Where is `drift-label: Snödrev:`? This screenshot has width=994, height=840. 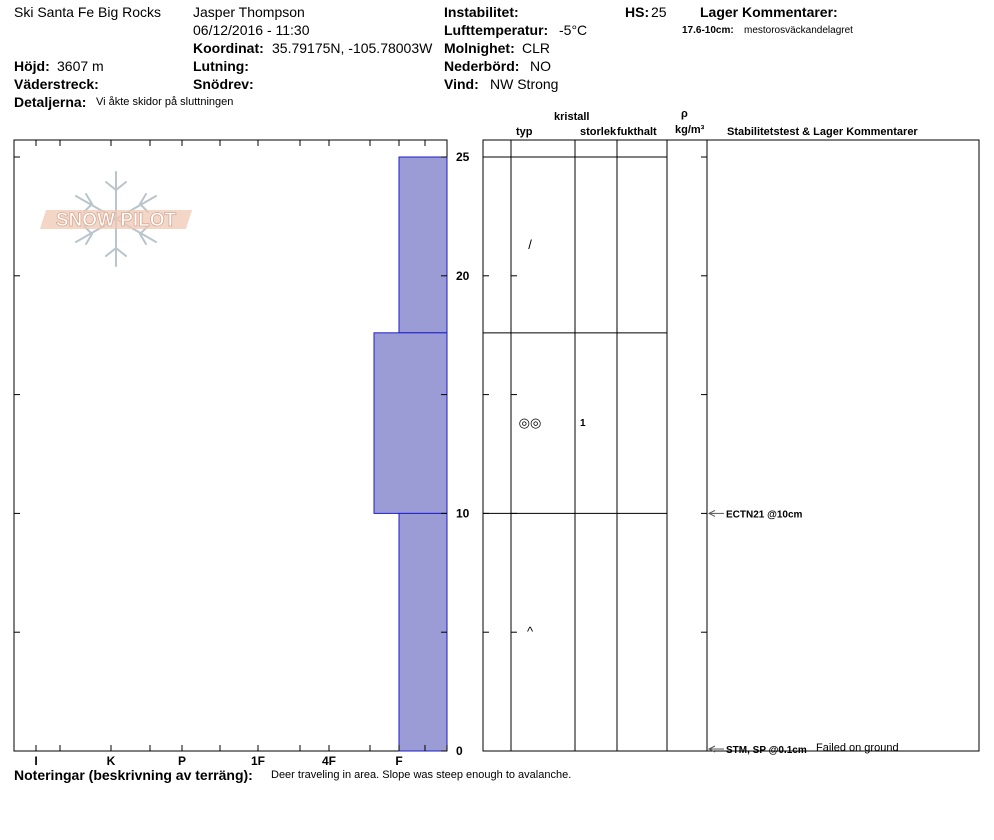 drift-label: Snödrev: is located at coordinates (223, 84).